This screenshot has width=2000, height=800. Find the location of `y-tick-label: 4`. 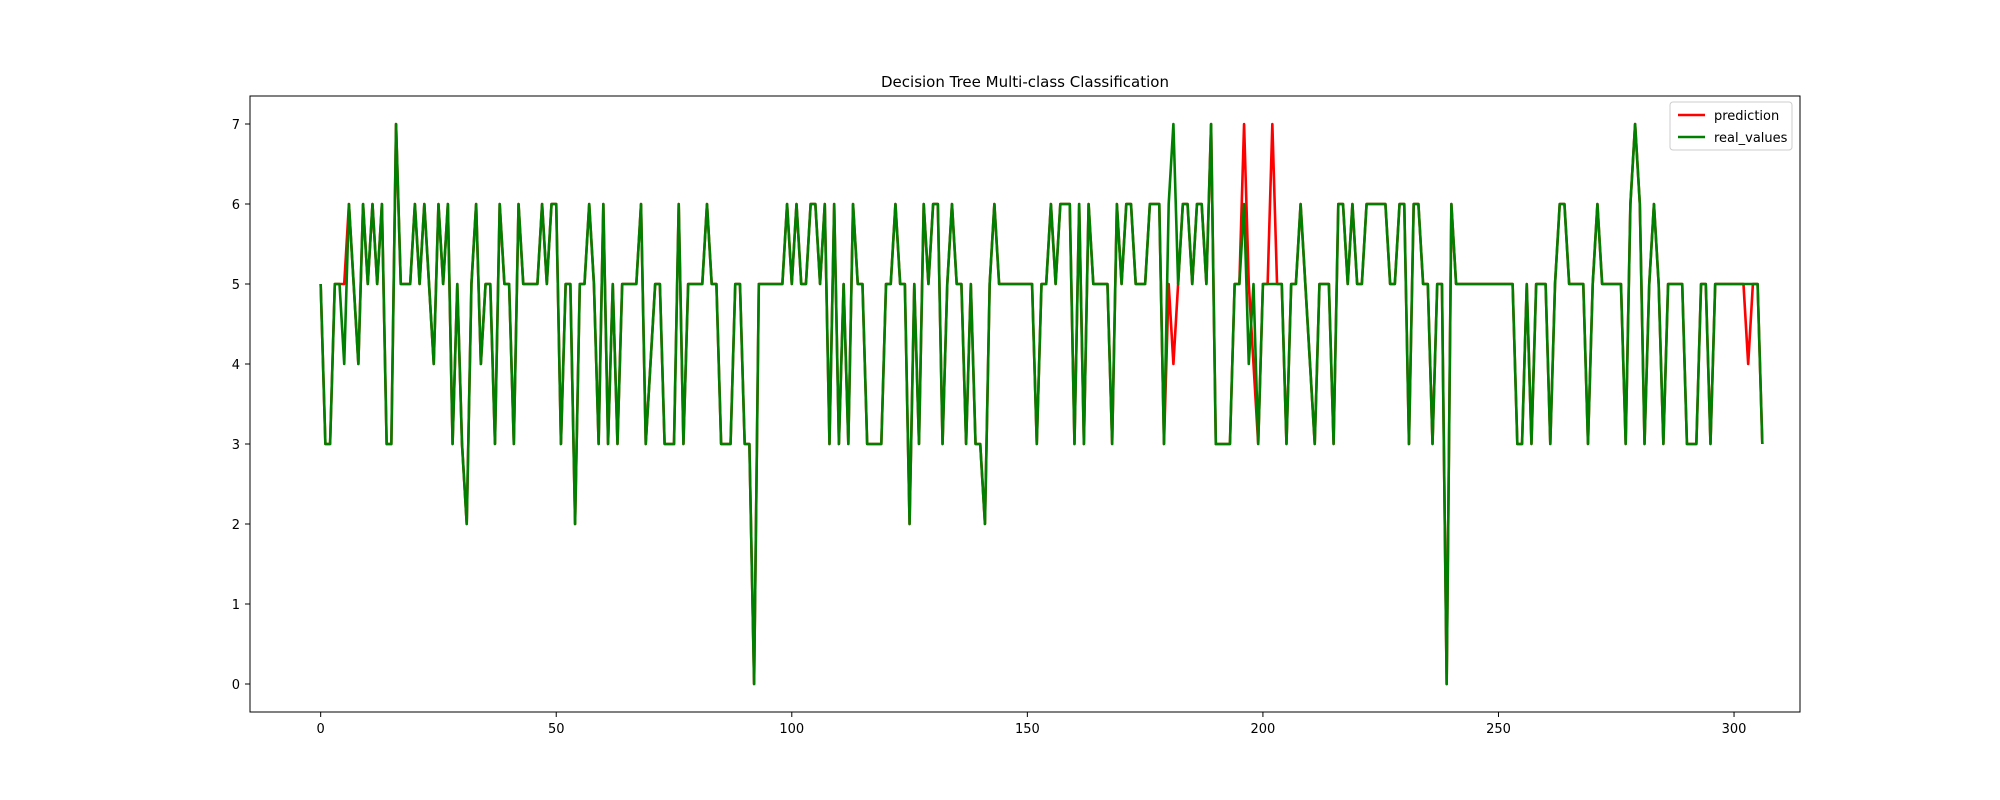

y-tick-label: 4 is located at coordinates (236, 365).